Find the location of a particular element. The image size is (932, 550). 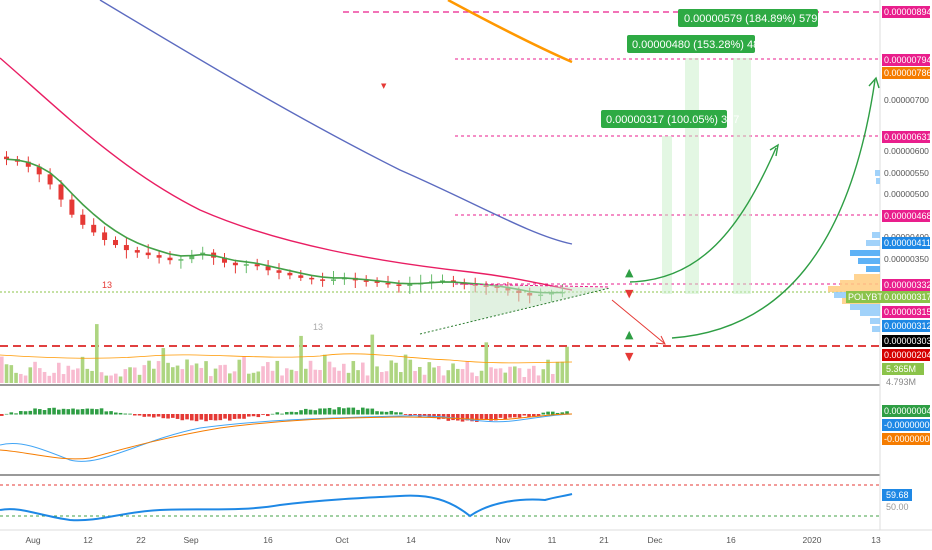

price-axis-label: 0.00000550 is located at coordinates (906, 173).